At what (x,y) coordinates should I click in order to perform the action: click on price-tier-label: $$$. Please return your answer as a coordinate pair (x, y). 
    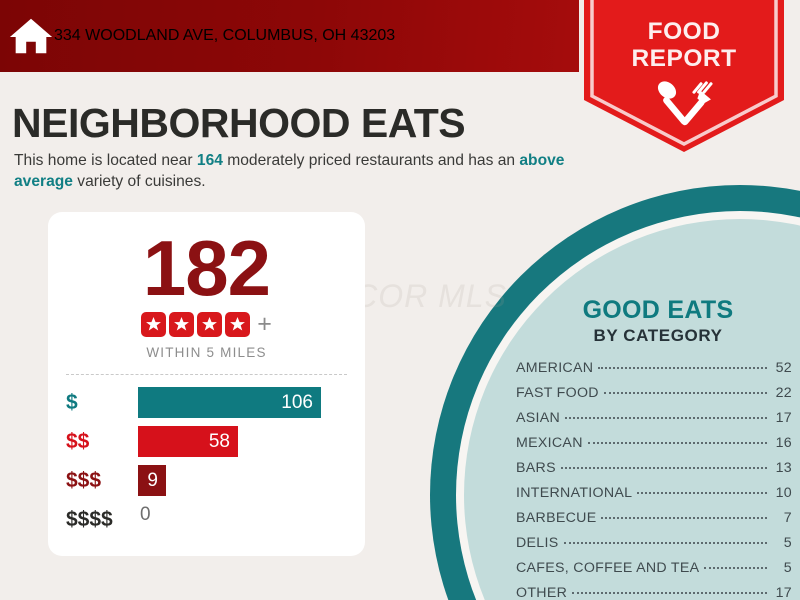
    Looking at the image, I should click on (84, 480).